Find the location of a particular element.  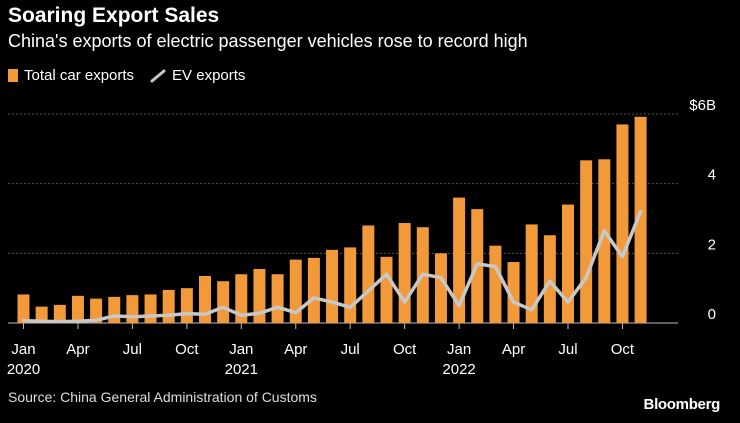

y-axis: 0 2 4 $6B is located at coordinates (702, 210).